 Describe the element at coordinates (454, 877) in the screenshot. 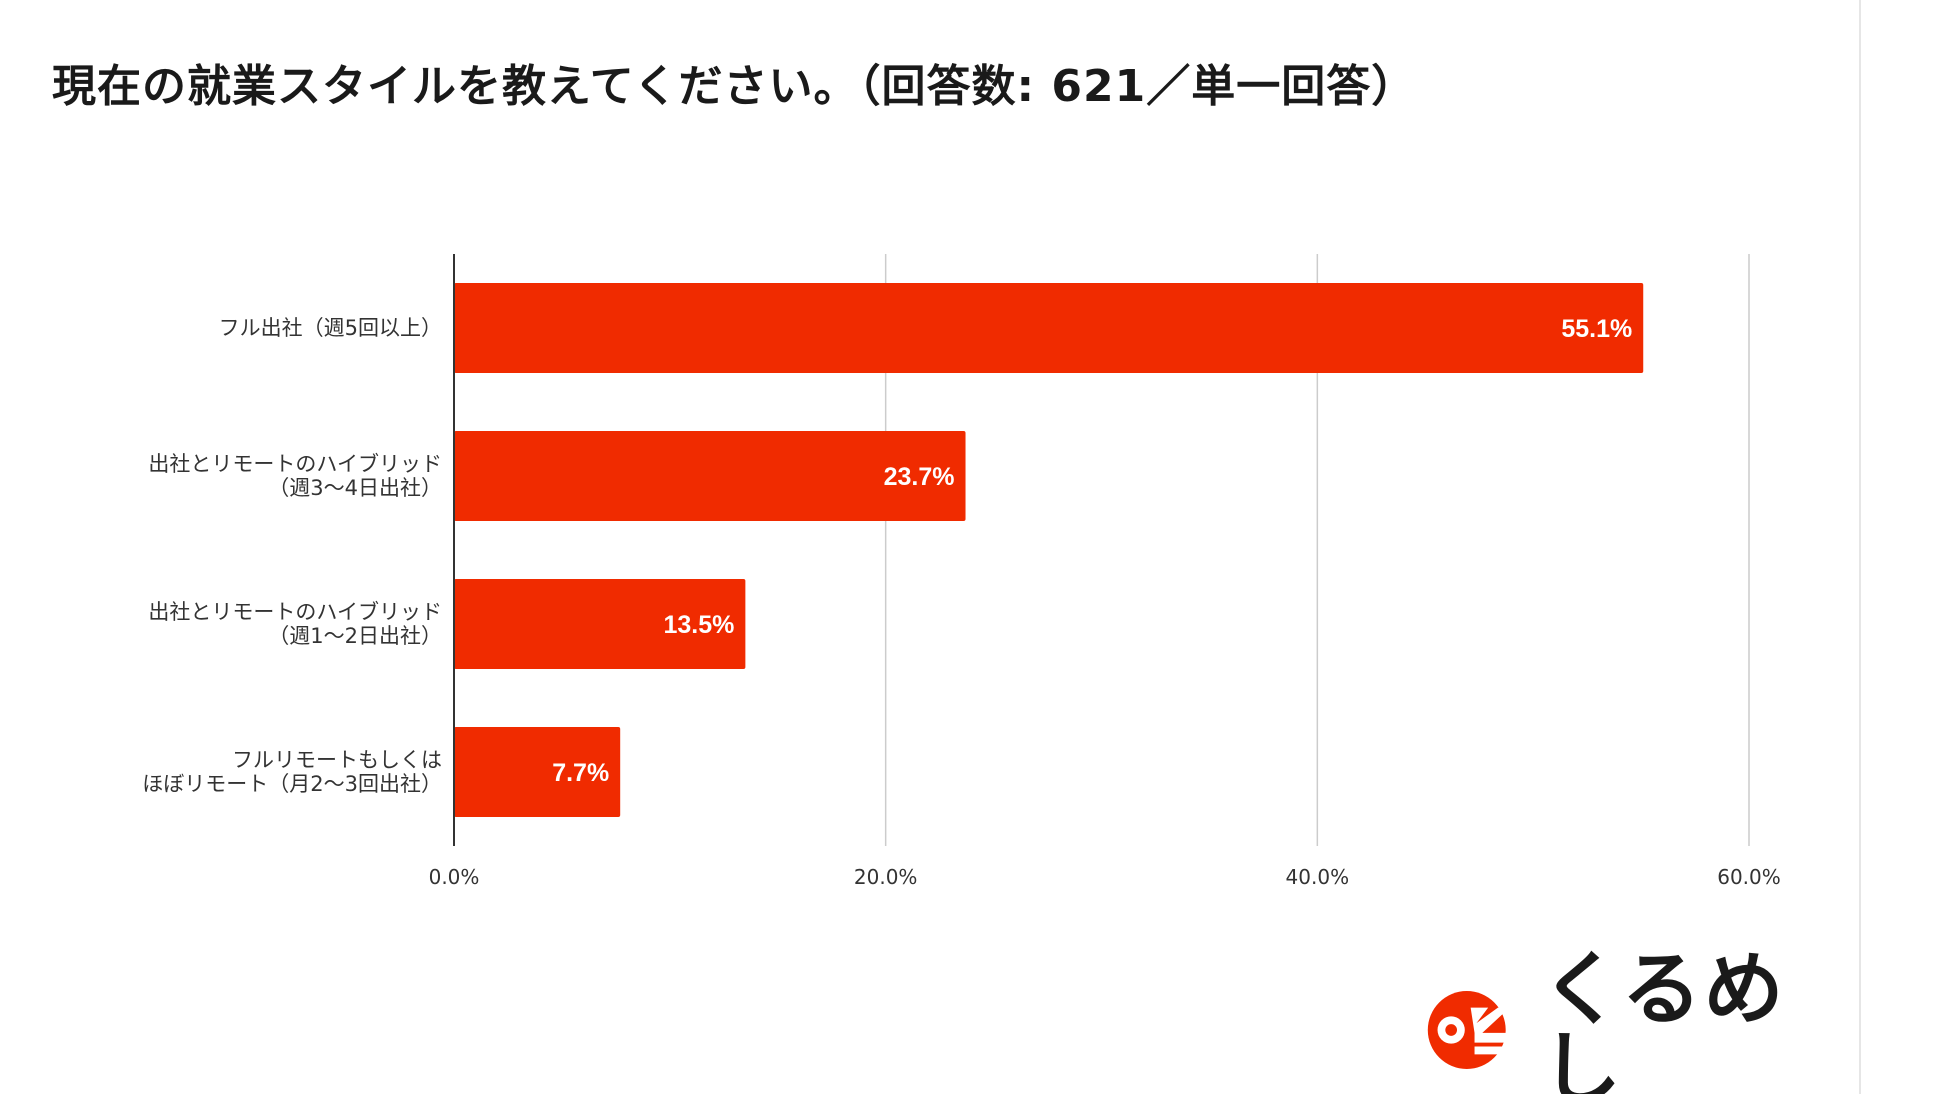

I see `x-tick-label-0: 0.0%` at that location.